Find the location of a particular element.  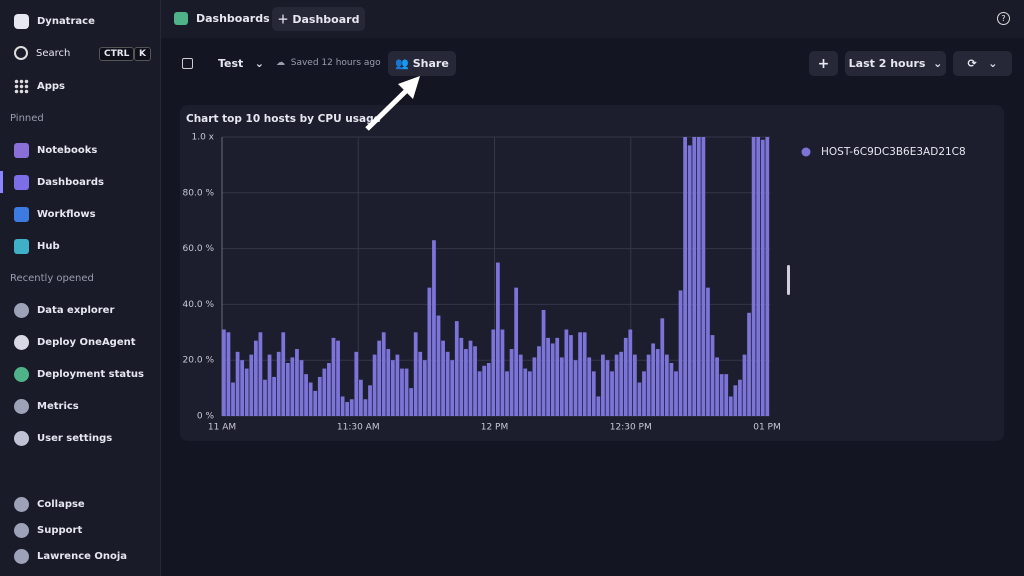

add-button: + is located at coordinates (823, 63).